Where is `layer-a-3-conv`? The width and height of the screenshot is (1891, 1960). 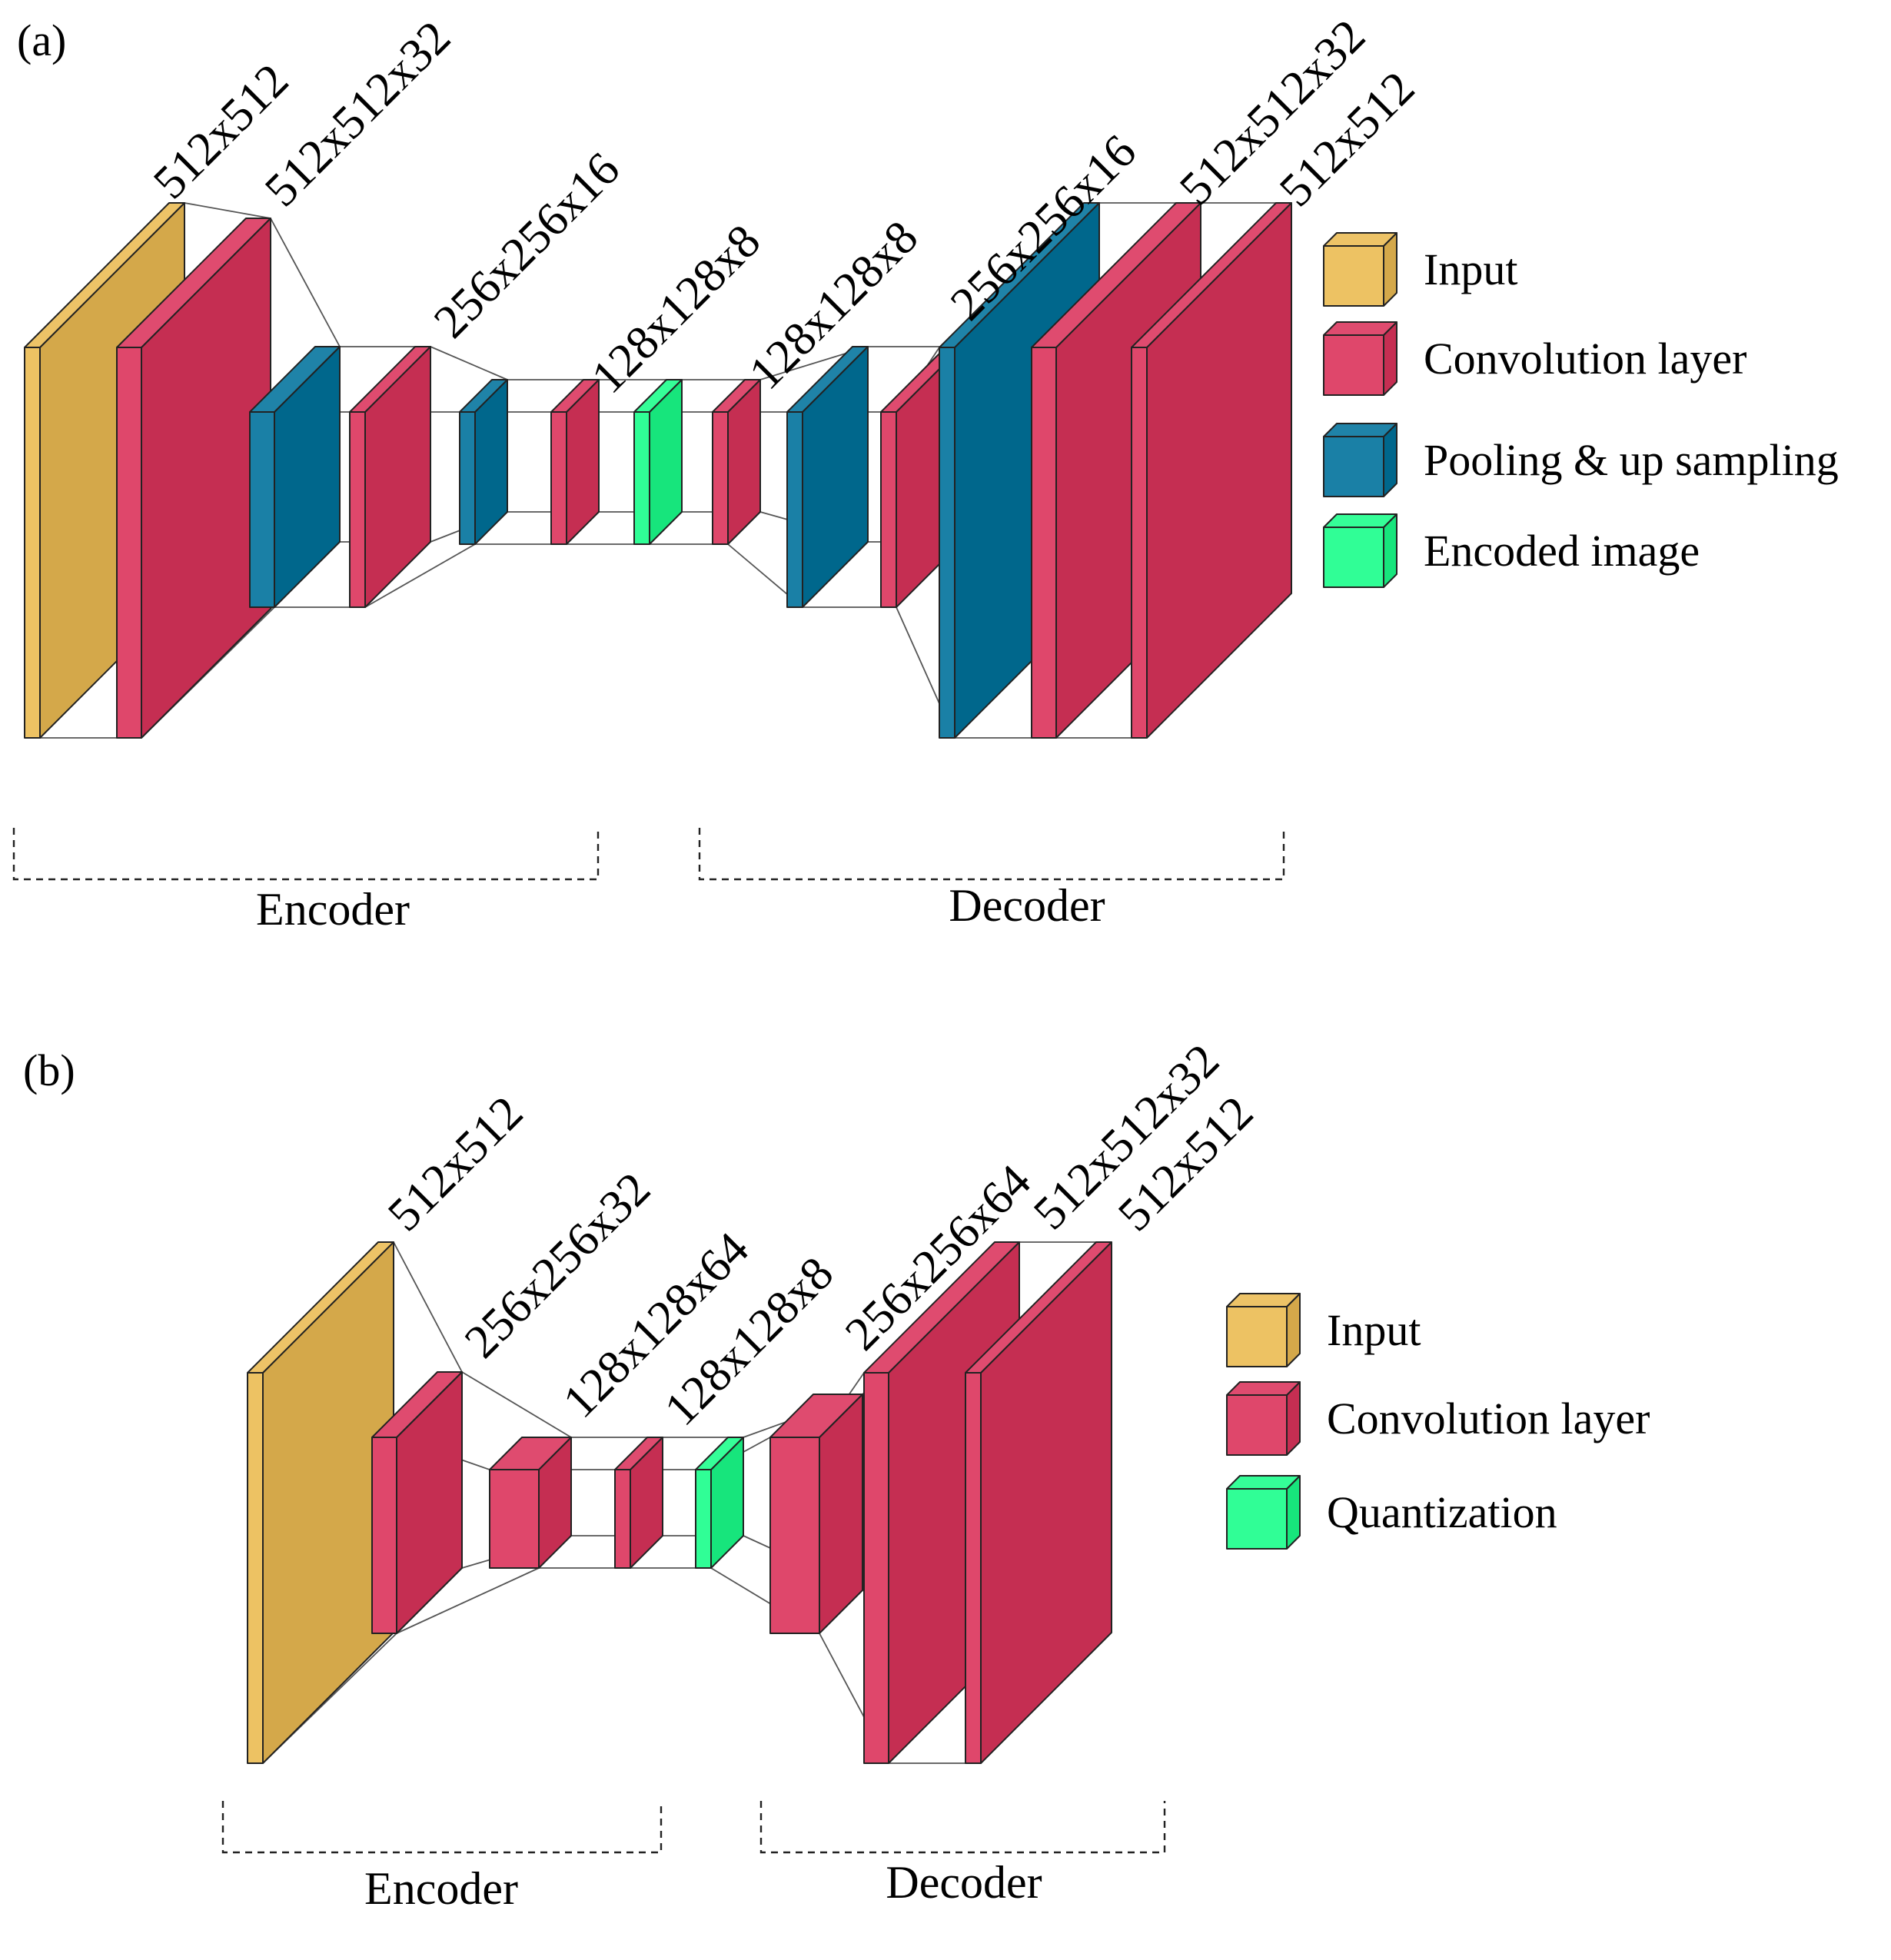 layer-a-3-conv is located at coordinates (390, 477).